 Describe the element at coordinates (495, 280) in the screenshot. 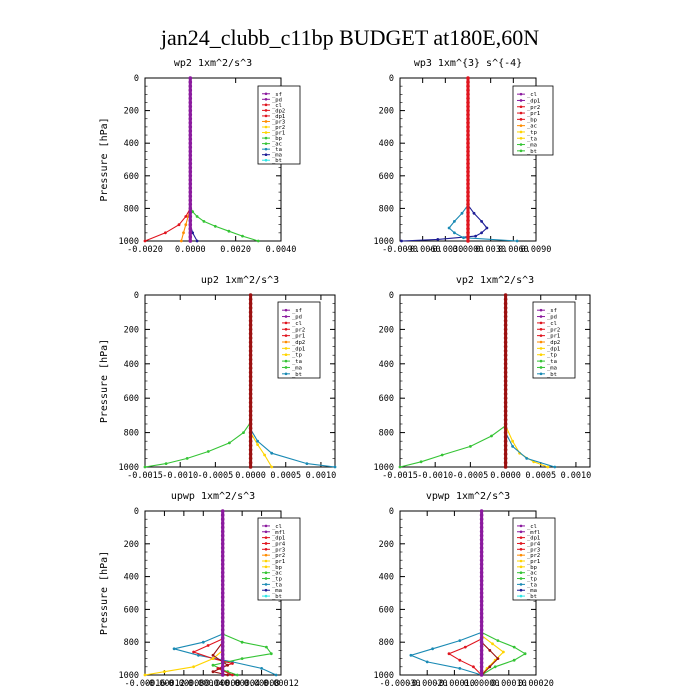

I see `panel-title: vp2 1xm^2/s^3` at that location.